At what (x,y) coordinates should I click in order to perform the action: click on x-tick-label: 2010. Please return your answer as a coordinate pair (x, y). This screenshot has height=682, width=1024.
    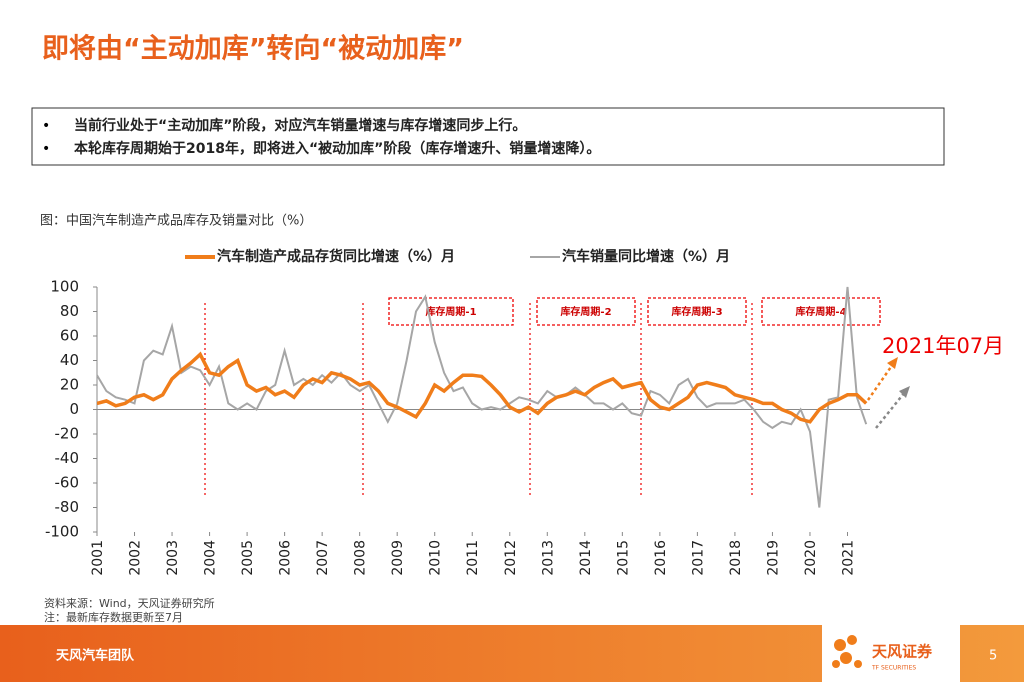
    Looking at the image, I should click on (436, 558).